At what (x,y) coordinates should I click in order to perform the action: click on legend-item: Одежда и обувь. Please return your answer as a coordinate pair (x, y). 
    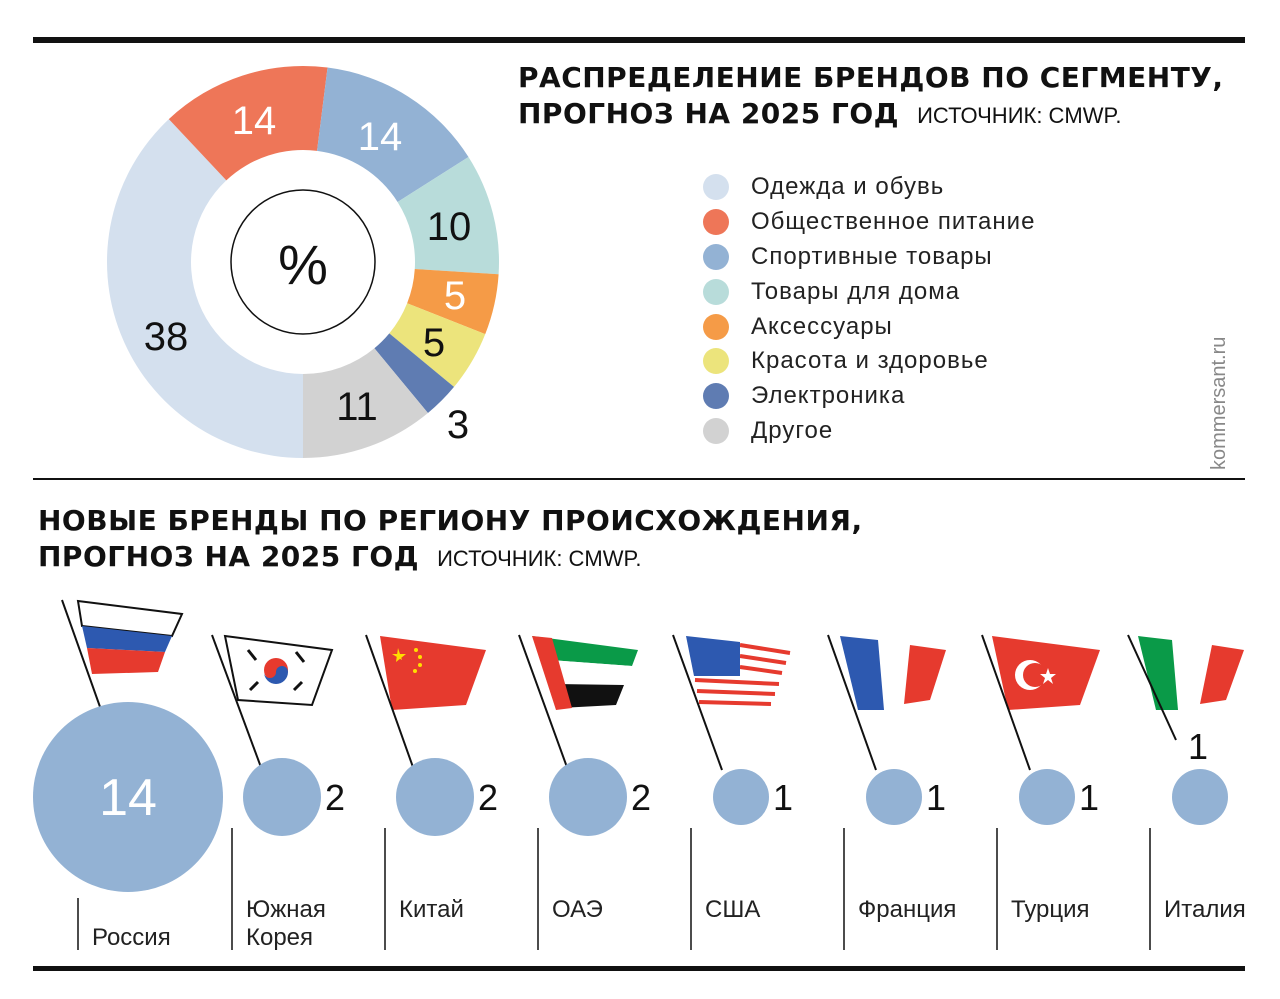
    Looking at the image, I should click on (869, 187).